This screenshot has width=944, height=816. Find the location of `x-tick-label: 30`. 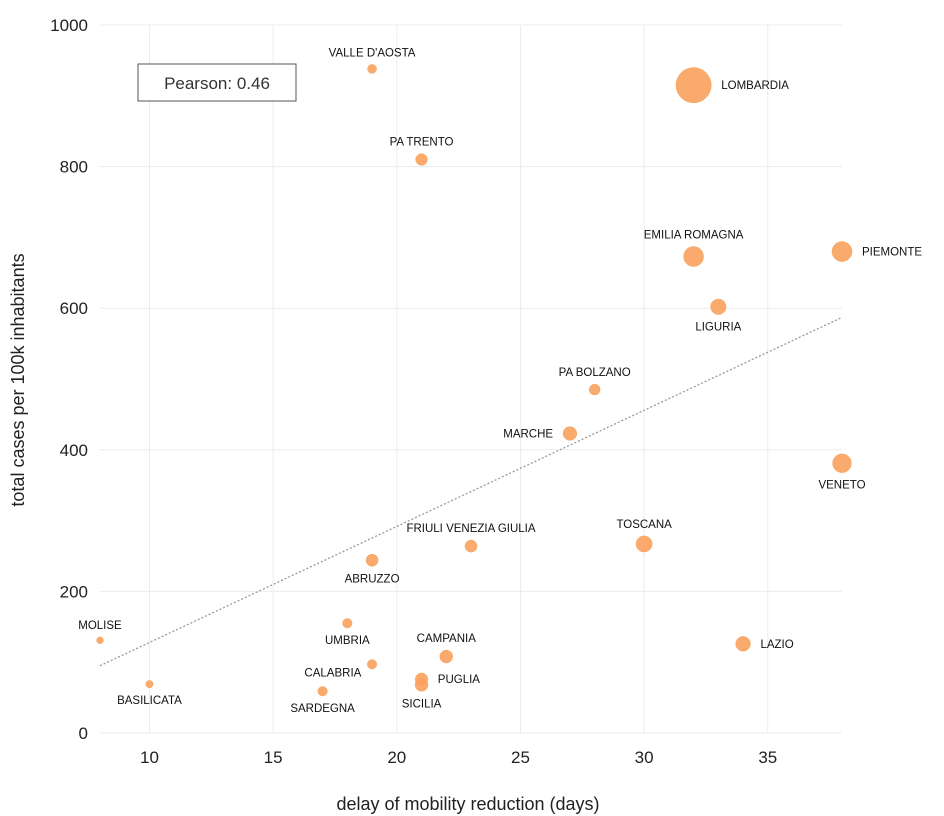

x-tick-label: 30 is located at coordinates (644, 757).